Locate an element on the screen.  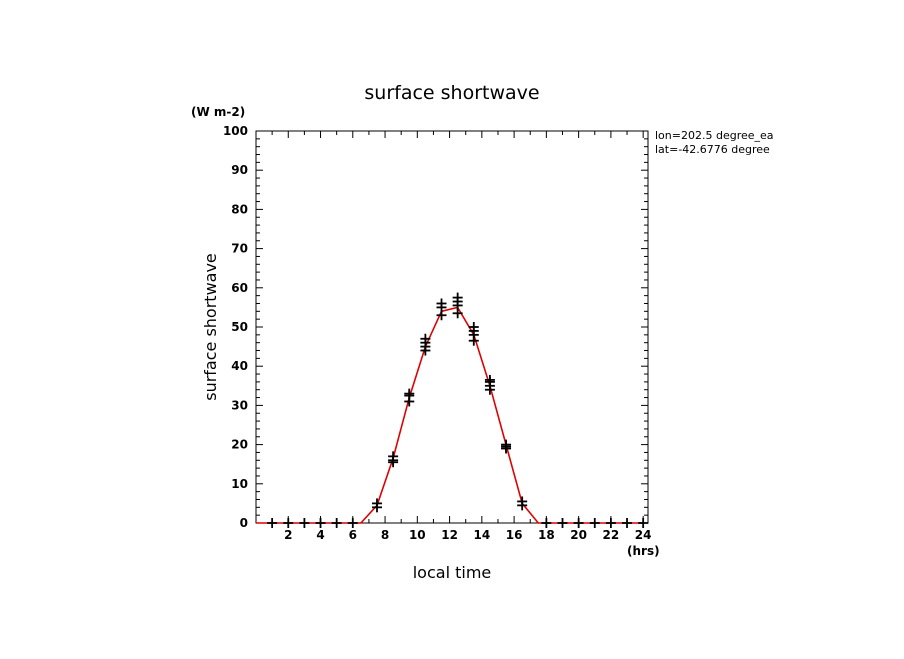
x-tick-label: 6 is located at coordinates (353, 535).